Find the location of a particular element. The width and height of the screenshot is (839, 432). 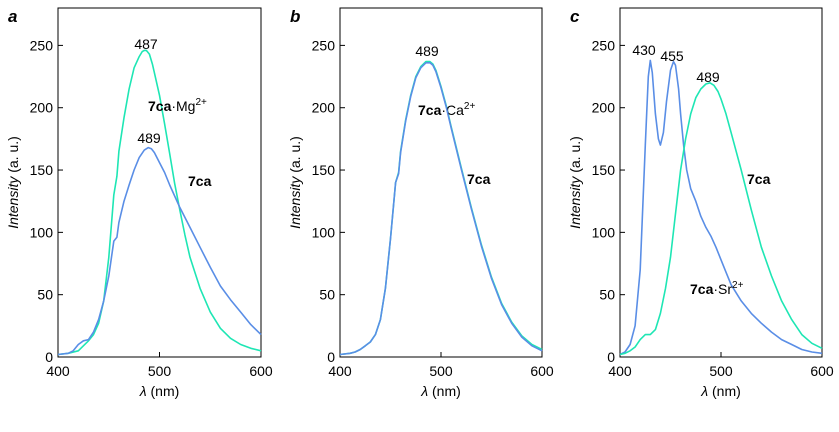

panel-label: b is located at coordinates (295, 16).